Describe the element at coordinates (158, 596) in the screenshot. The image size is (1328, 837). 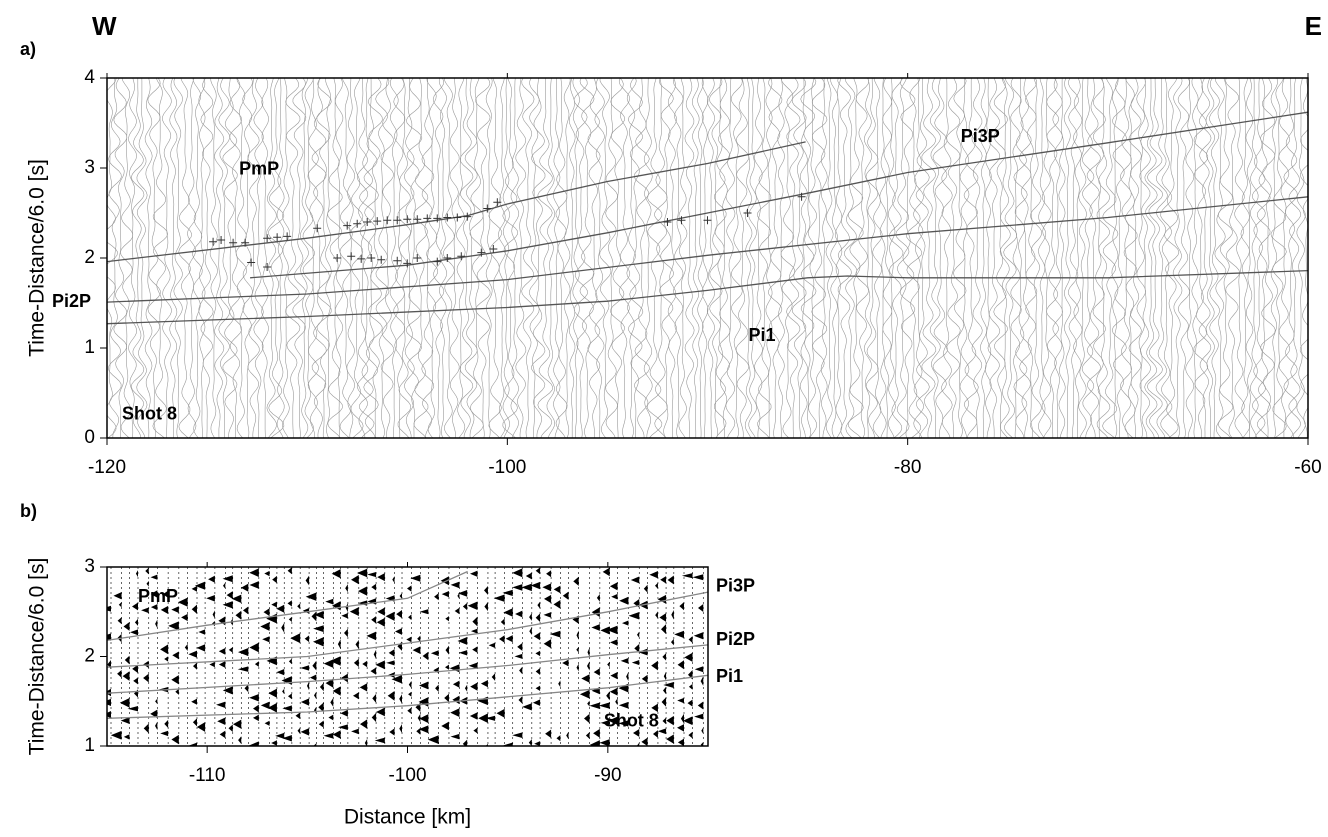
I see `annotation: PmP` at that location.